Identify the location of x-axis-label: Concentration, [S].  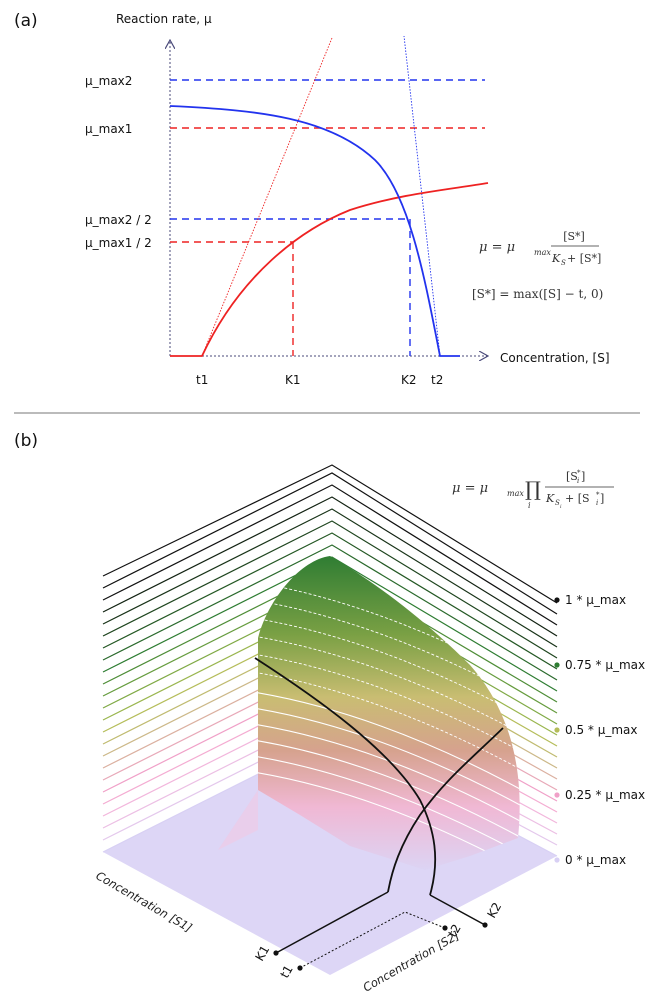
(555, 358).